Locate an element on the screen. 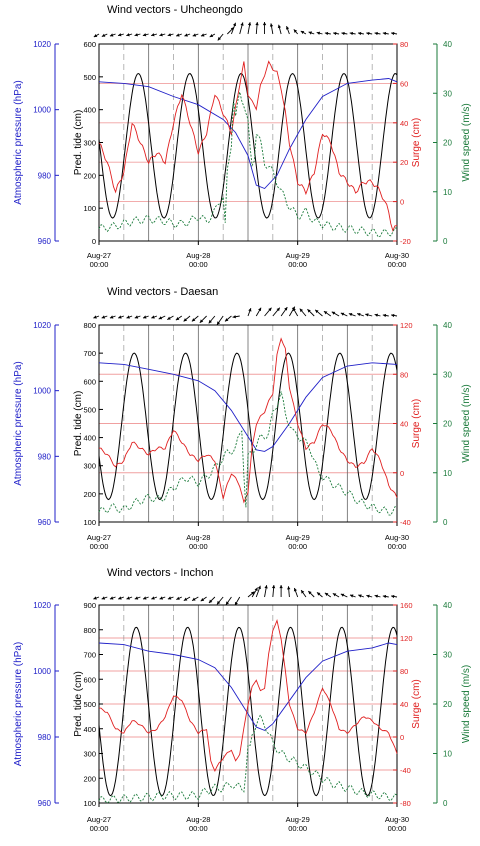 This screenshot has height=846, width=480. surge-tick-label: -20 is located at coordinates (405, 241).